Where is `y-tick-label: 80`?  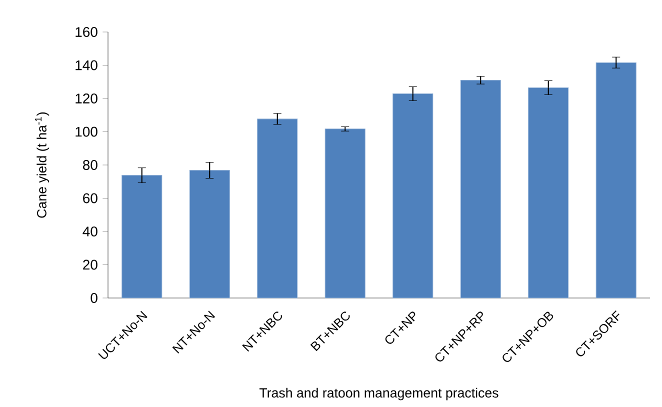 y-tick-label: 80 is located at coordinates (90, 165).